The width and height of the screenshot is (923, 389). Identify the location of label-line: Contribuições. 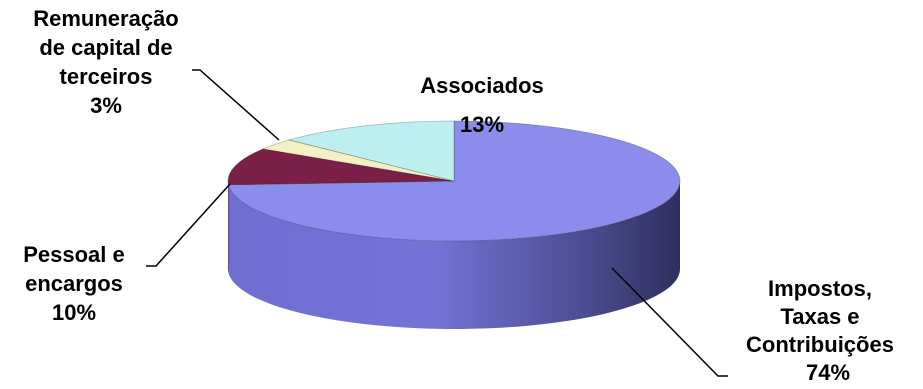
(820, 344).